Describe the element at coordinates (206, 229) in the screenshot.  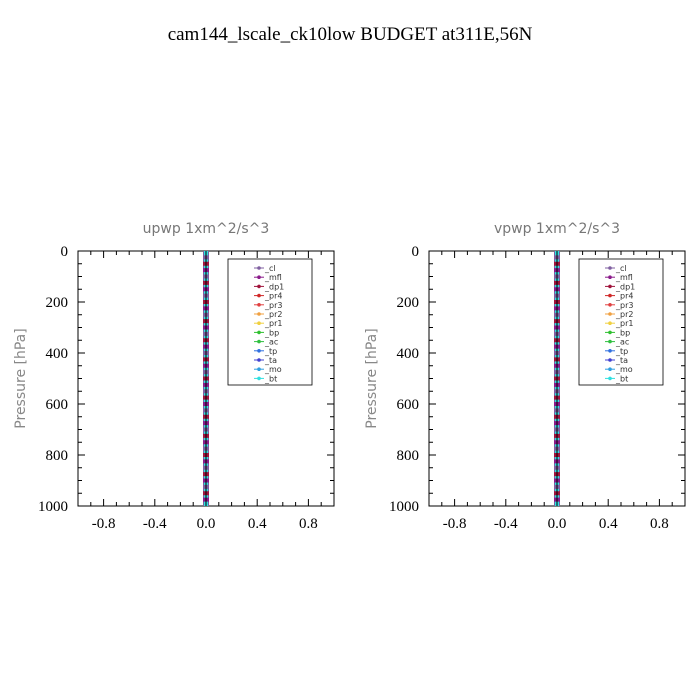
I see `chart-title: upwp 1xm^2/s^3` at that location.